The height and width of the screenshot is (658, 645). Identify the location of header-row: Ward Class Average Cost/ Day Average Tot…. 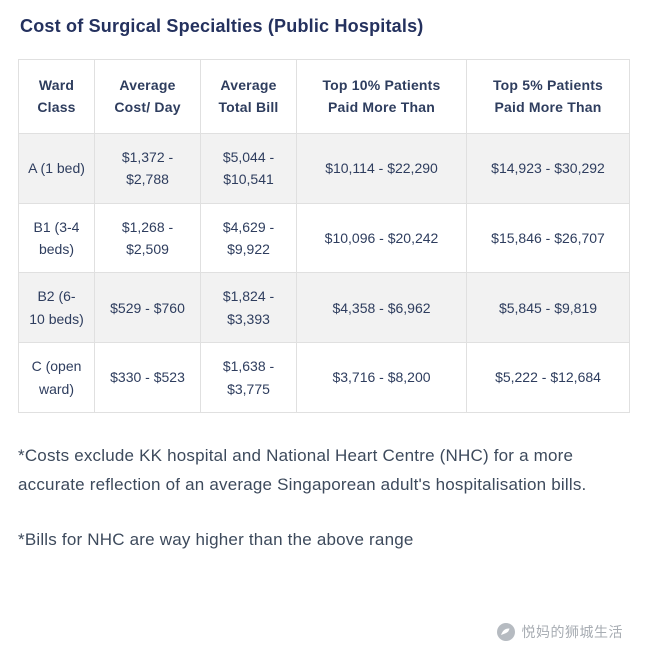
(324, 96).